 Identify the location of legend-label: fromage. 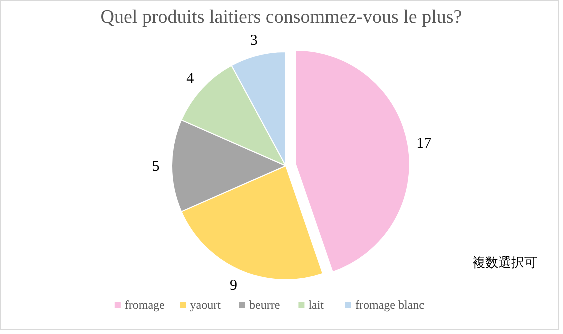
(144, 305).